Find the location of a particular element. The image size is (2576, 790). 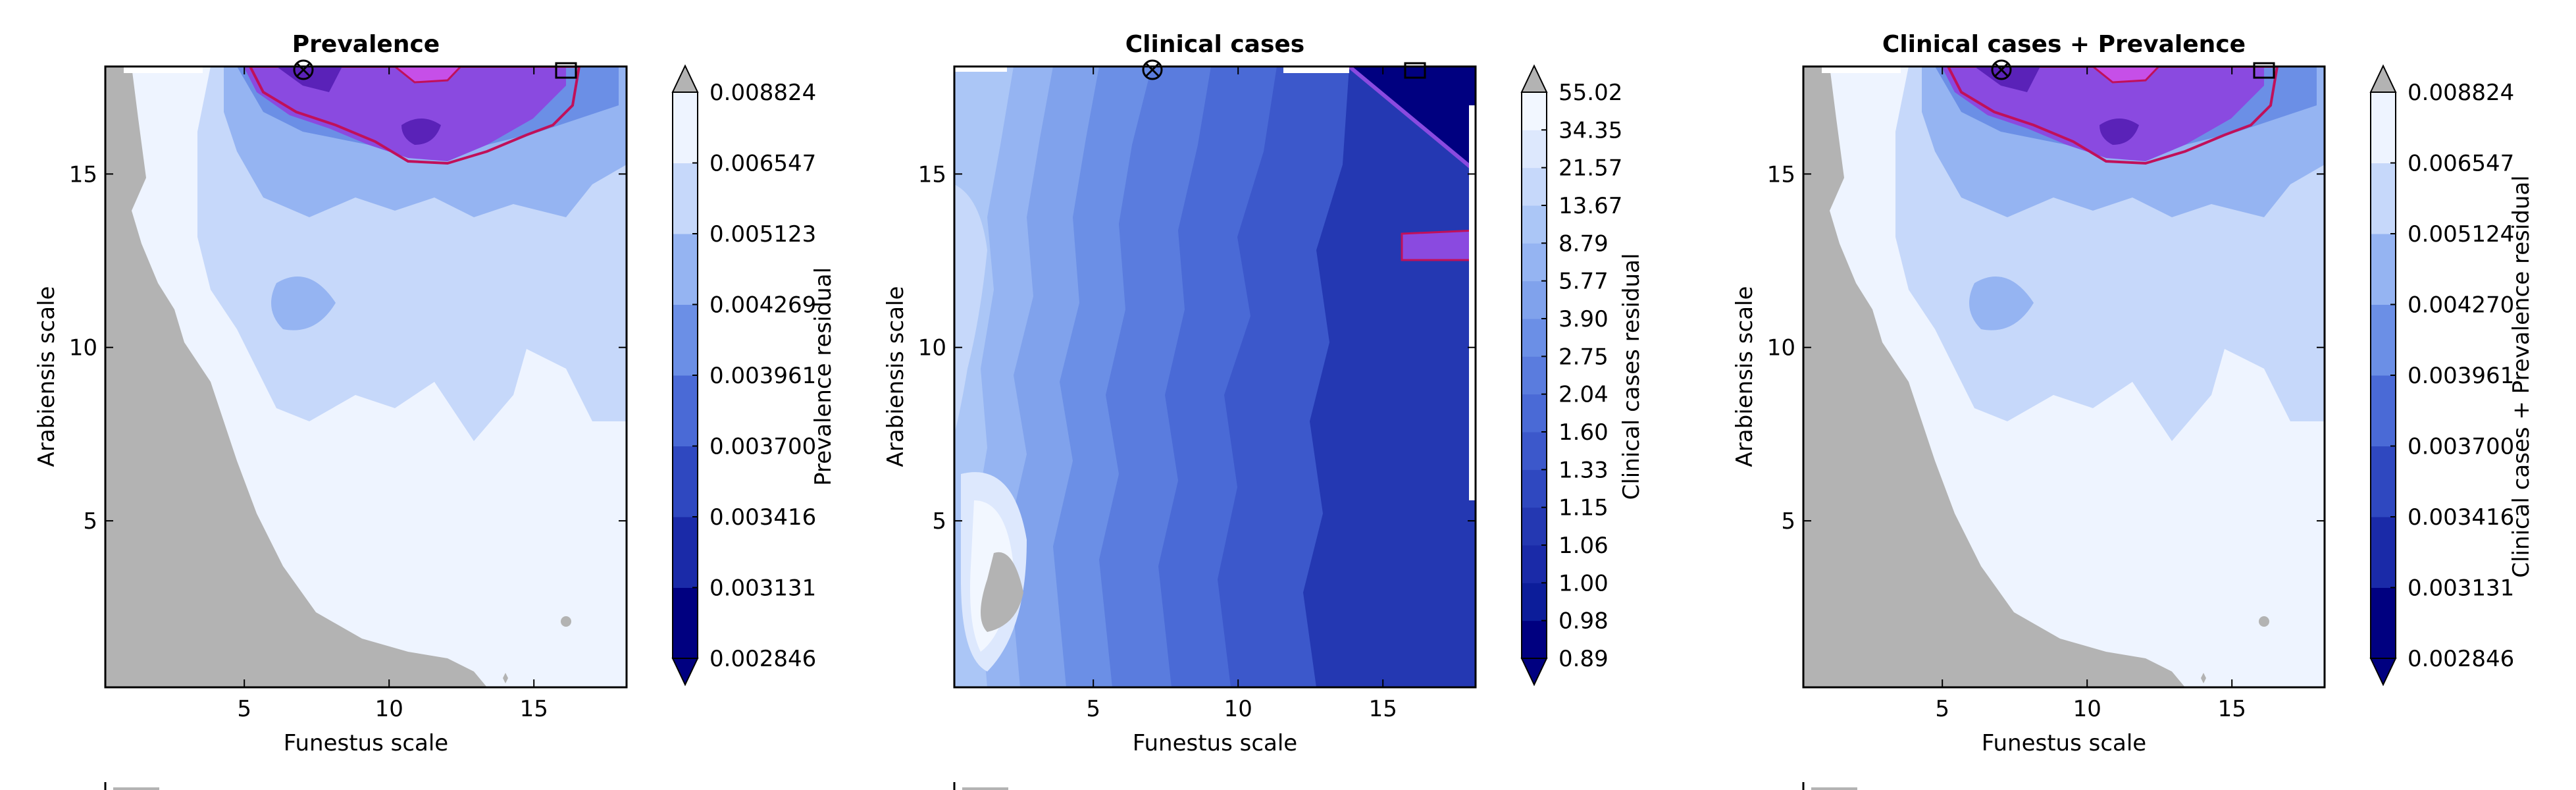

colorbar-tick-label: 34.35 is located at coordinates (1590, 130).